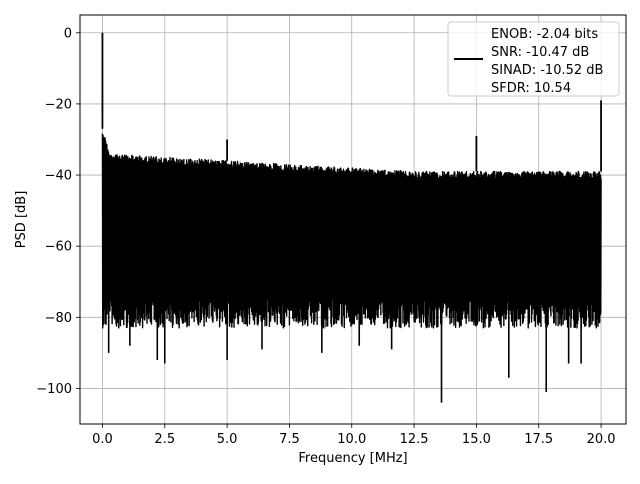  Describe the element at coordinates (540, 52) in the screenshot. I see `legend-line: SNR: -10.47 dB` at that location.